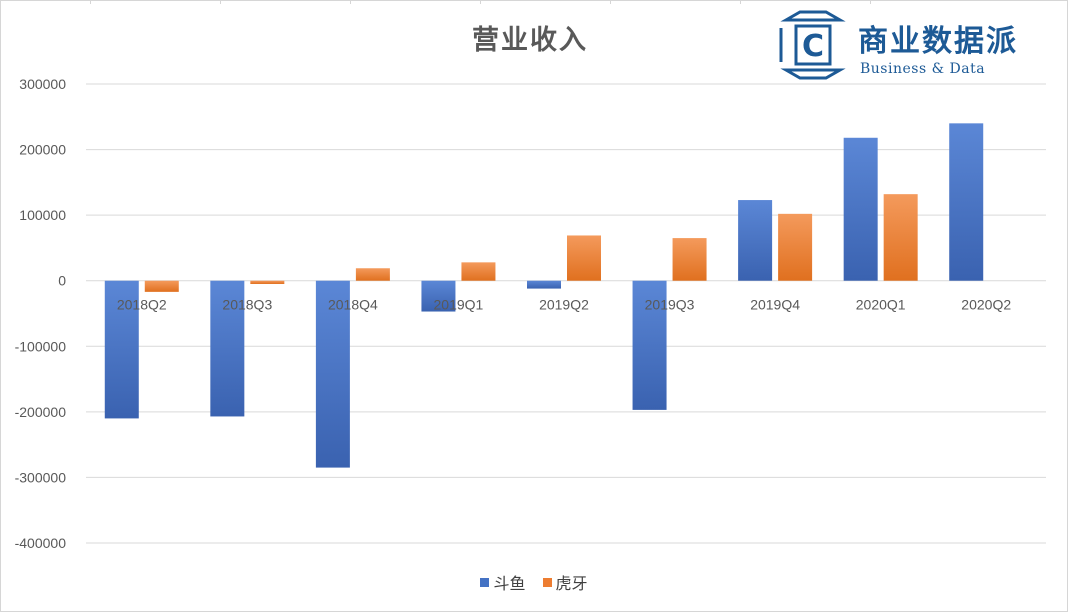 Image resolution: width=1068 pixels, height=612 pixels. I want to click on logo-hexagon-icon: C, so click(812, 45).